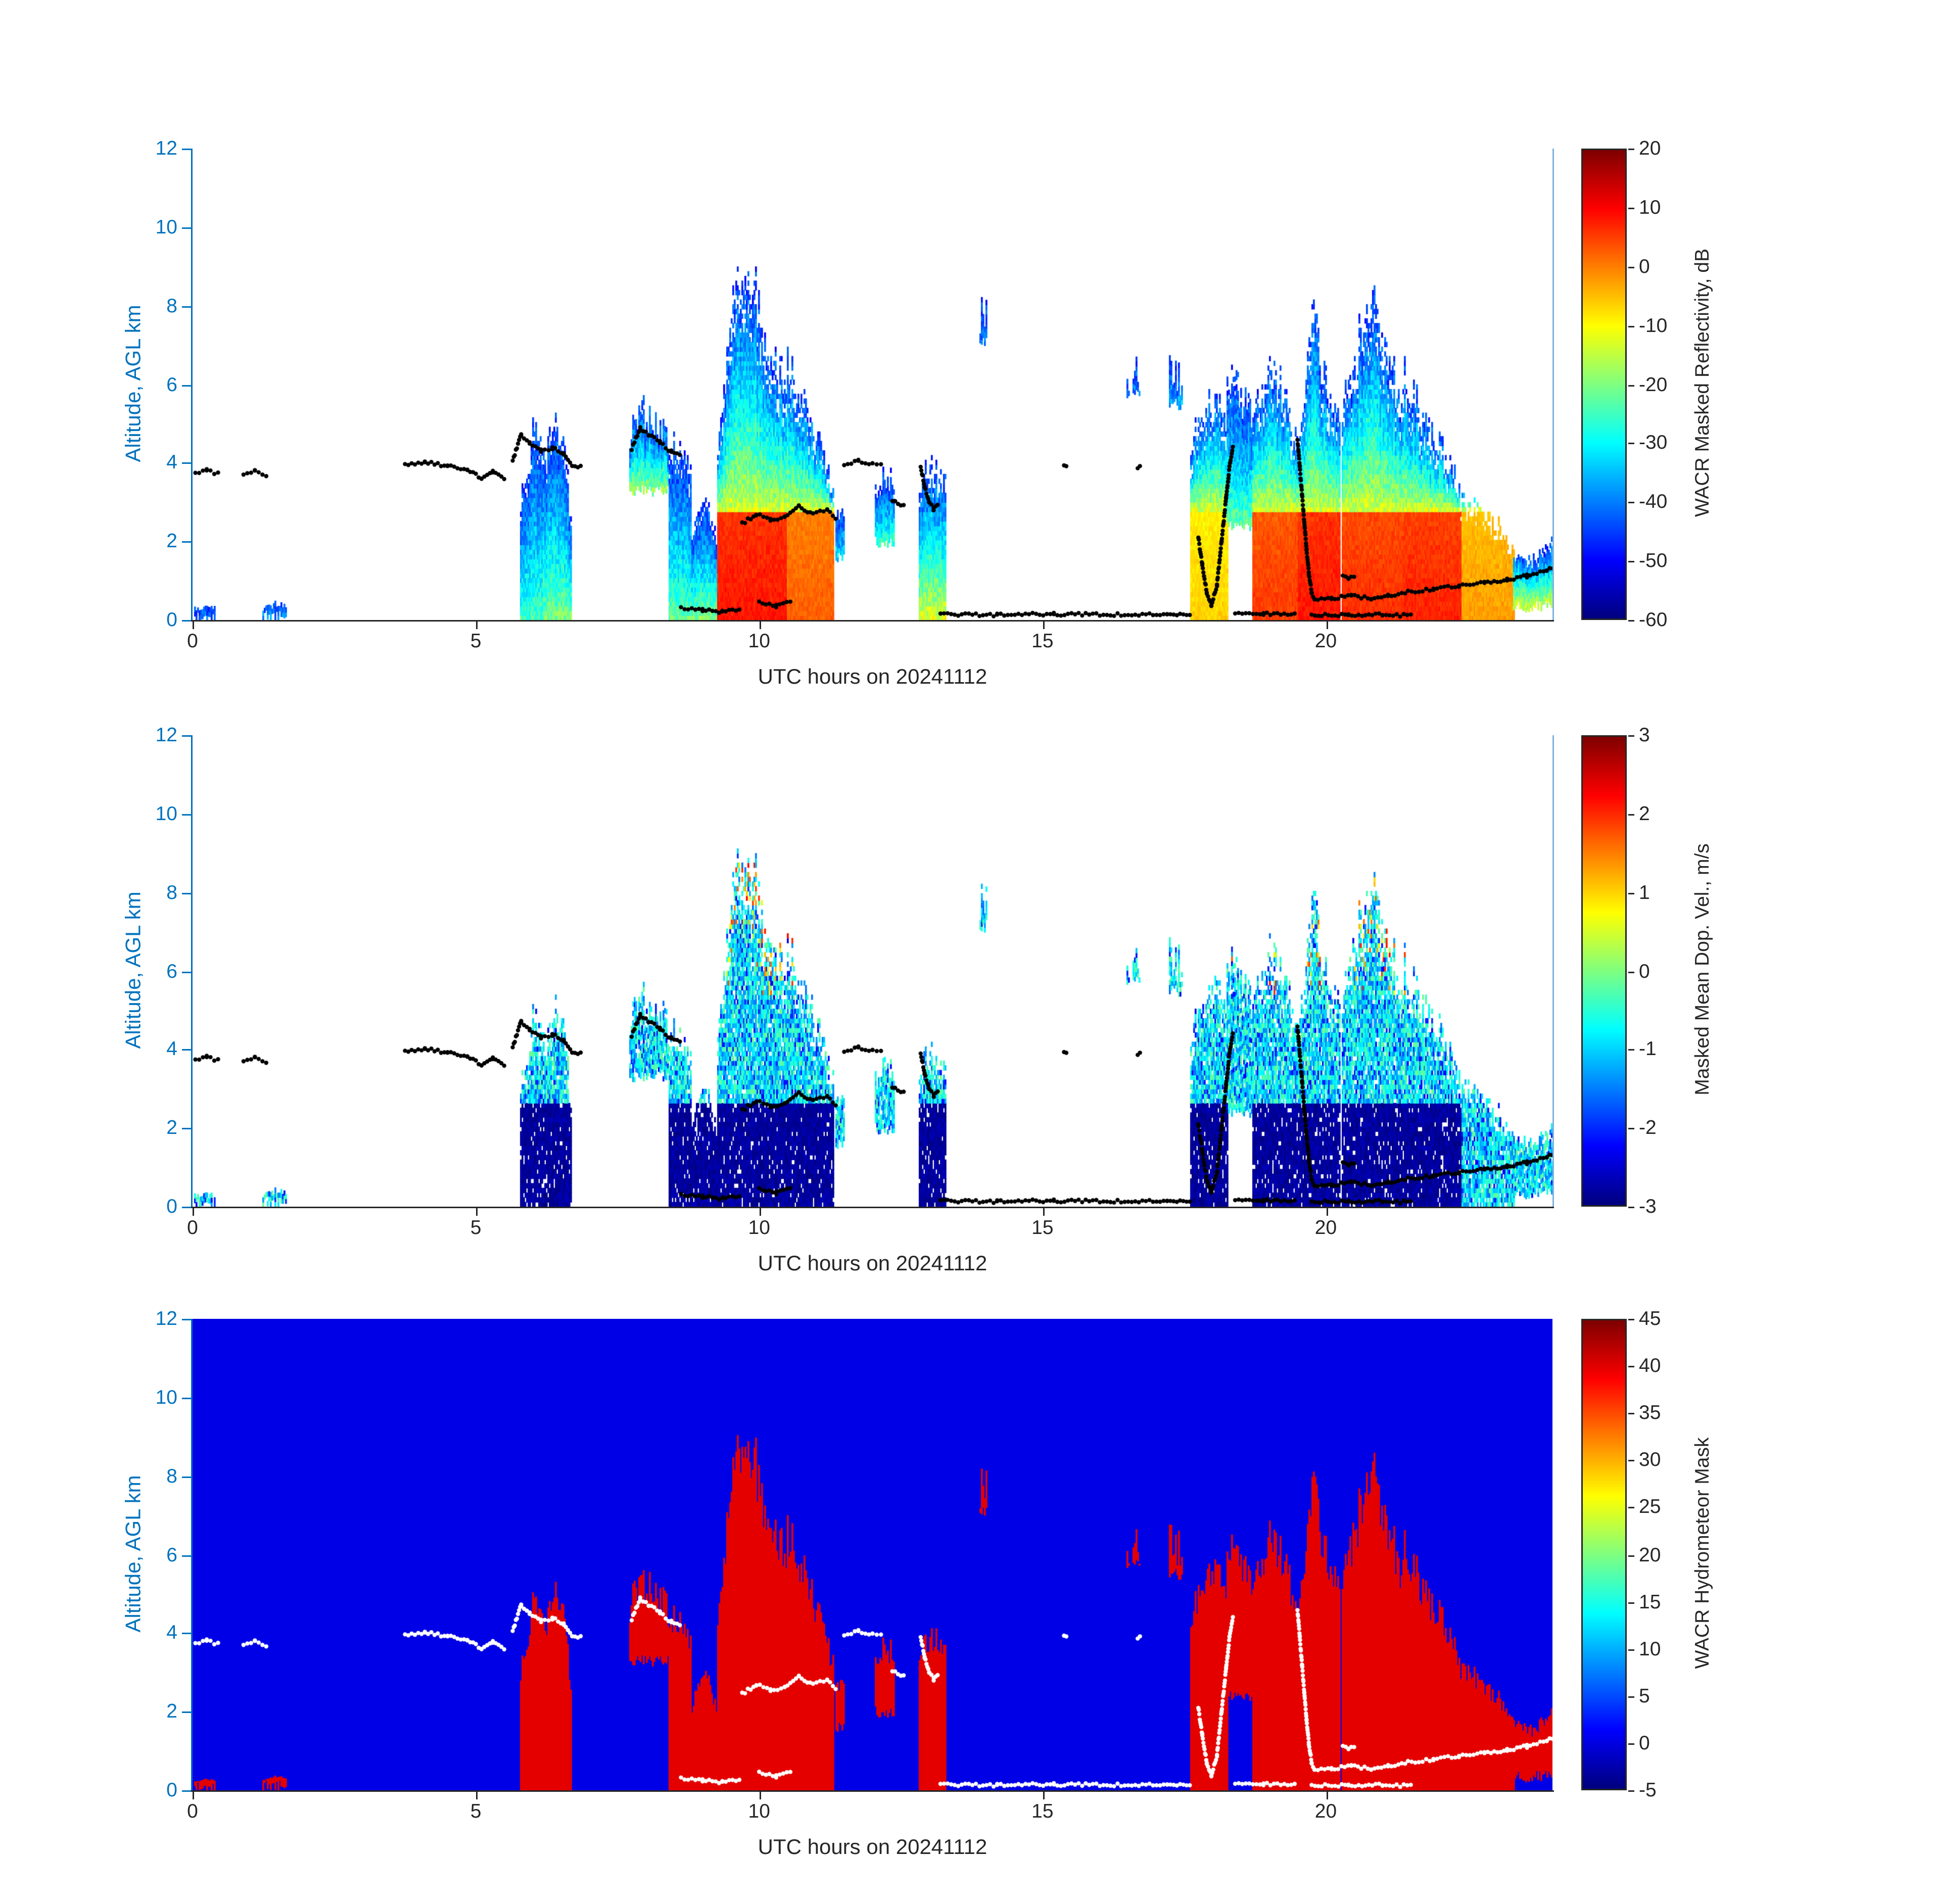 This screenshot has width=1933, height=1904. I want to click on colorbar-tick-label: -10, so click(1654, 324).